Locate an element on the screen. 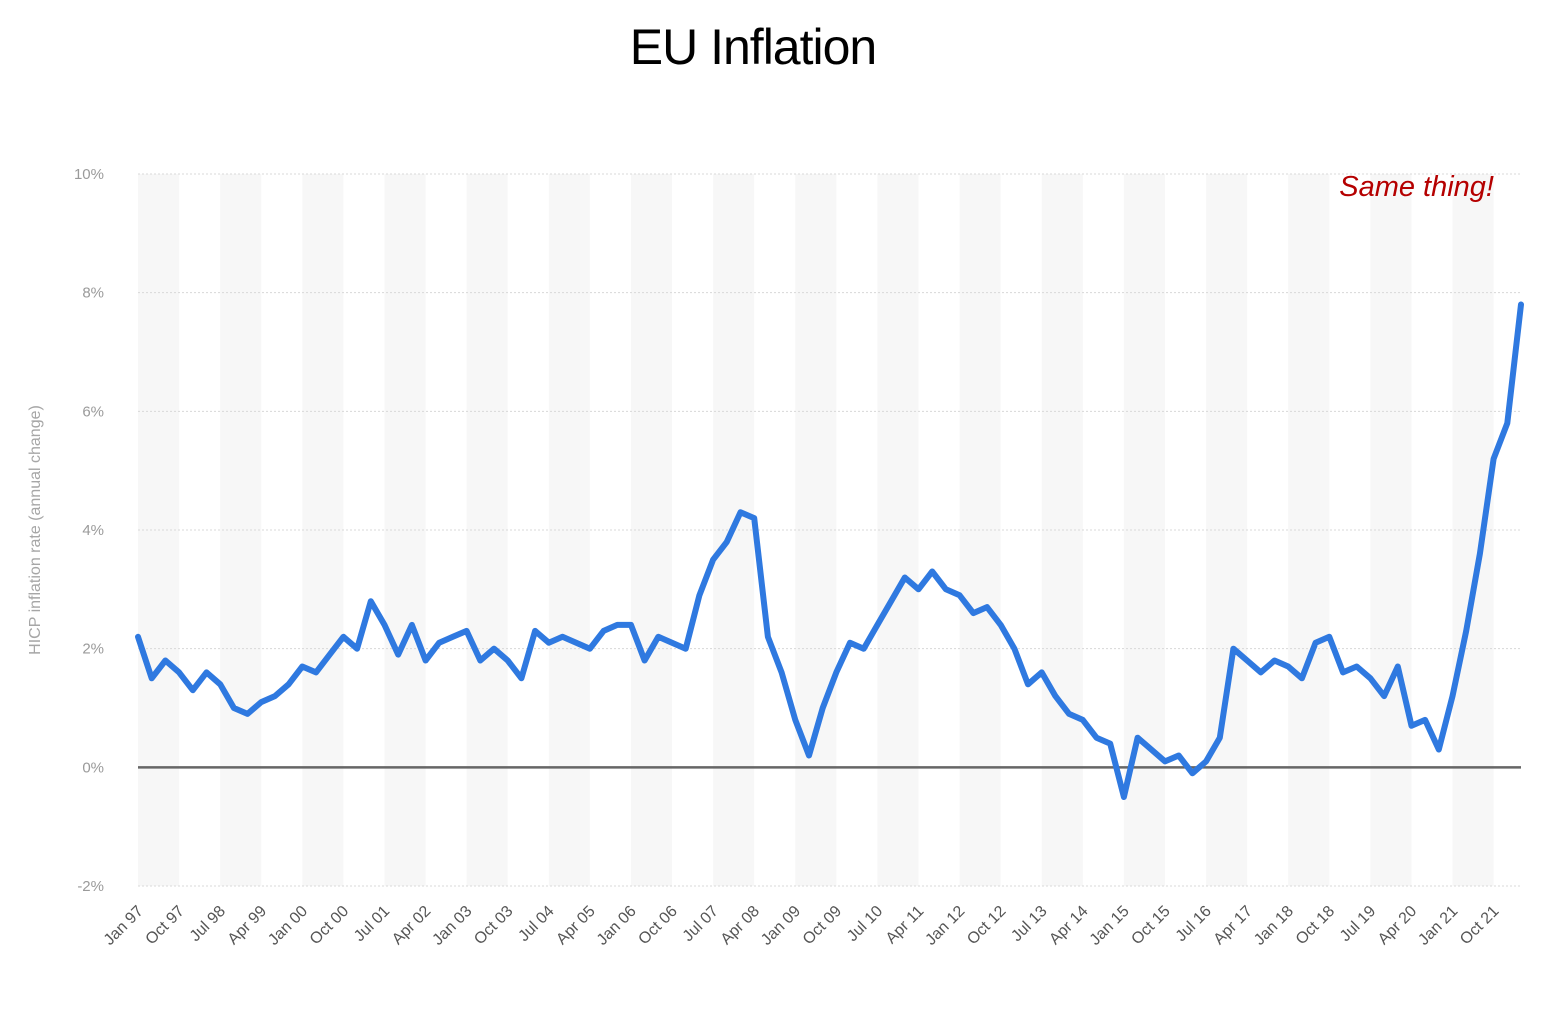 Image resolution: width=1566 pixels, height=1018 pixels. x-tick-label: Oct 21 is located at coordinates (1479, 925).